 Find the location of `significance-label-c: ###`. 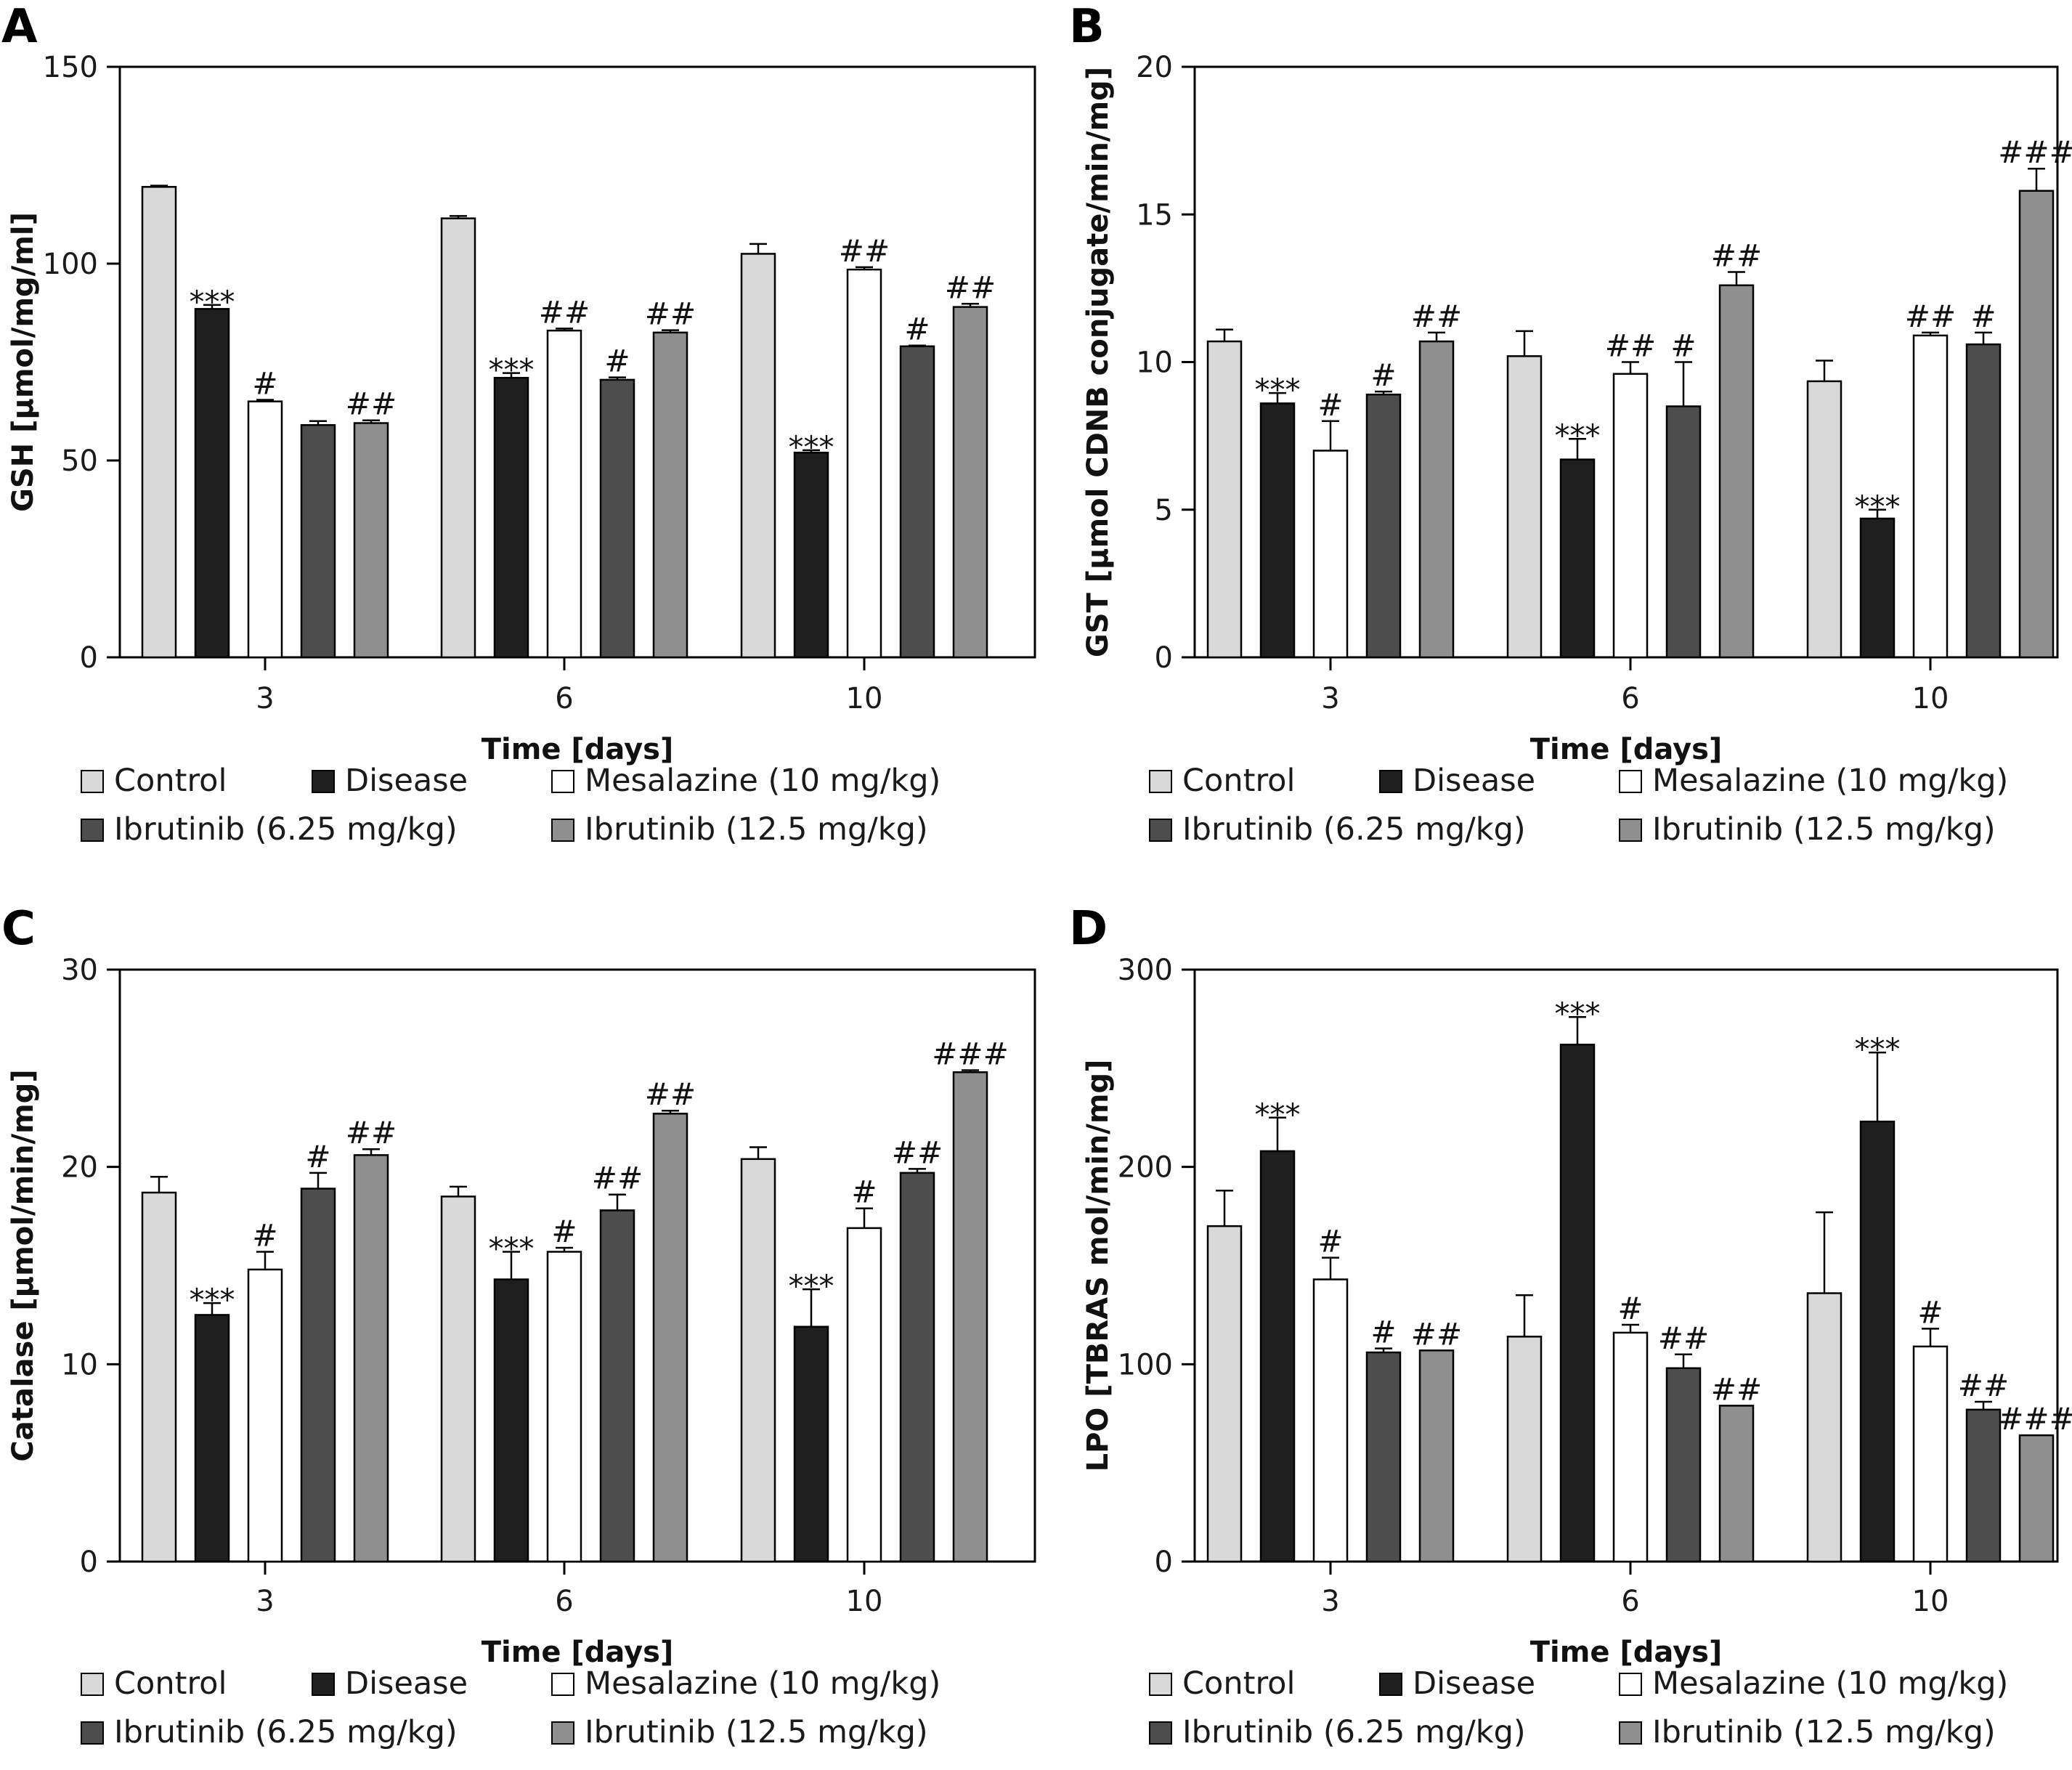

significance-label-c: ### is located at coordinates (970, 1054).